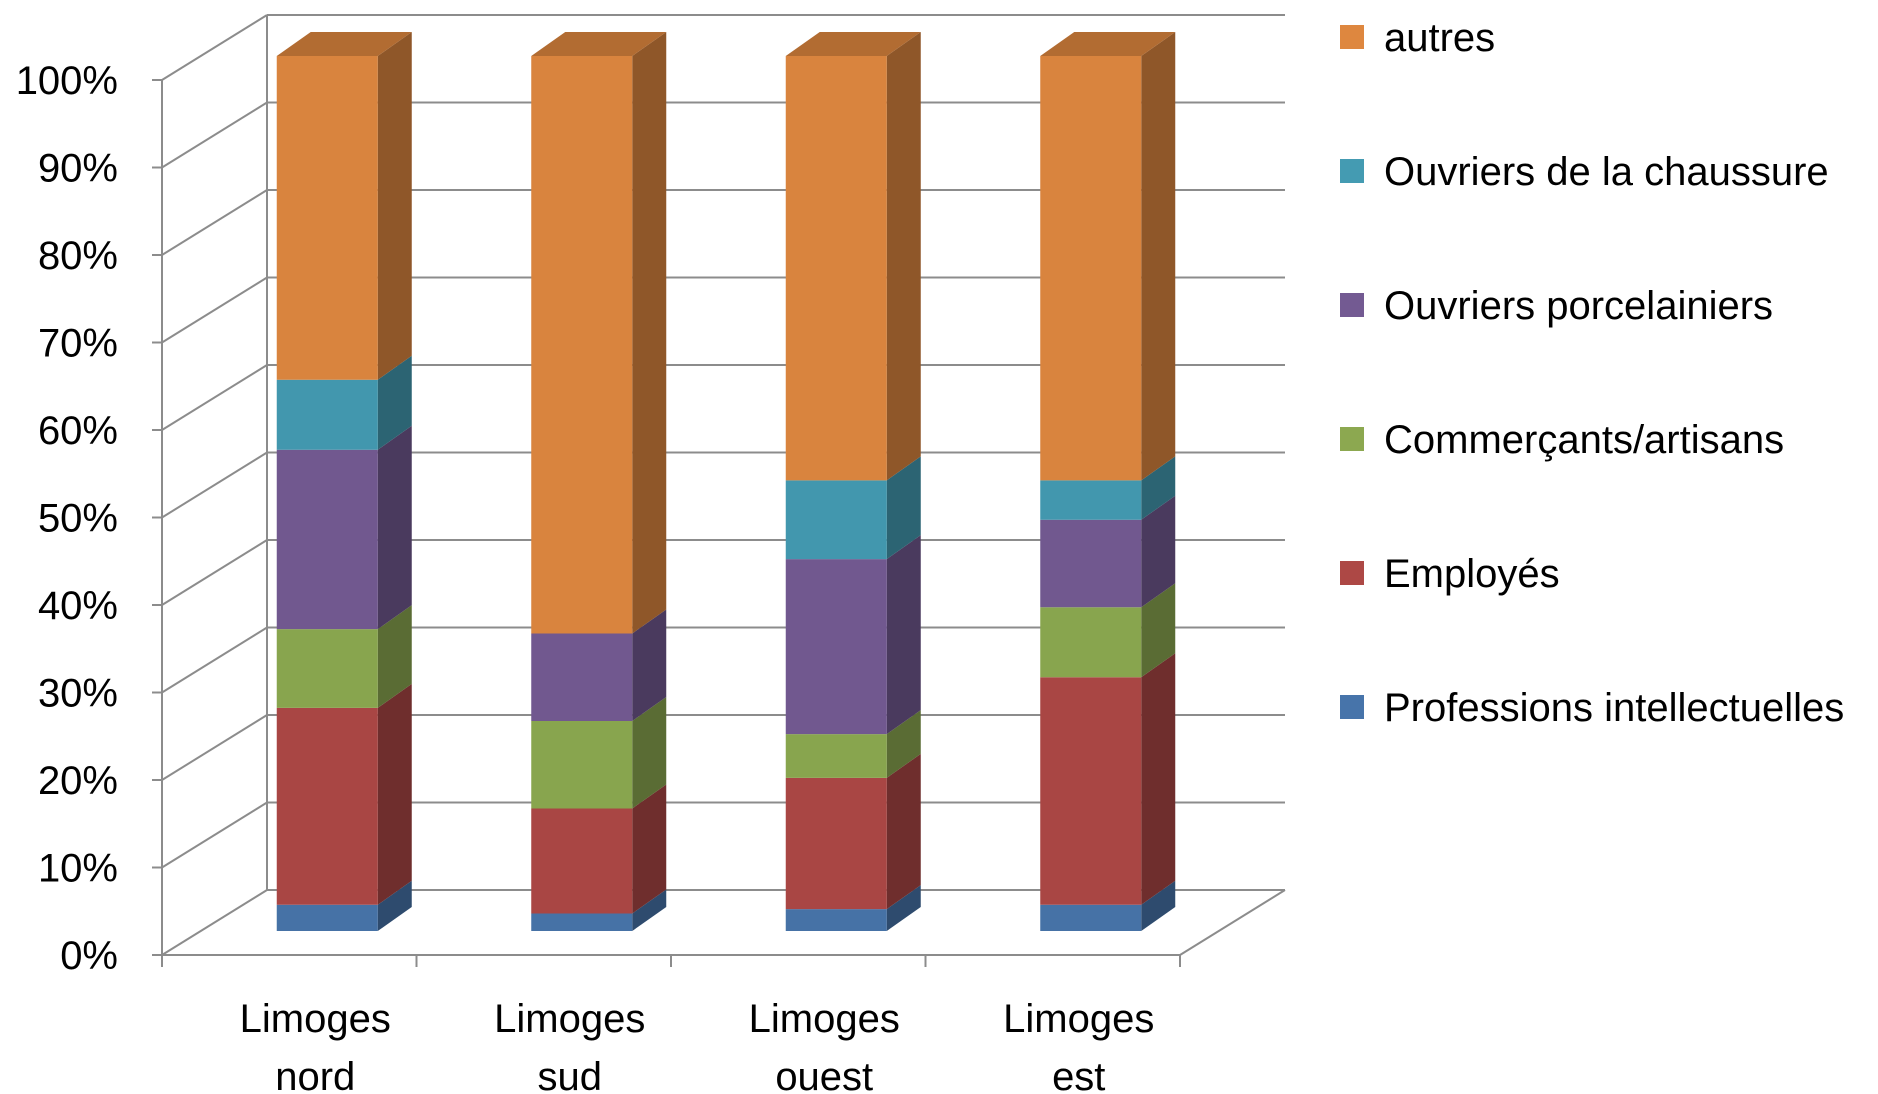  I want to click on legend-item: Ouvriers porcelainiers, so click(1556, 306).